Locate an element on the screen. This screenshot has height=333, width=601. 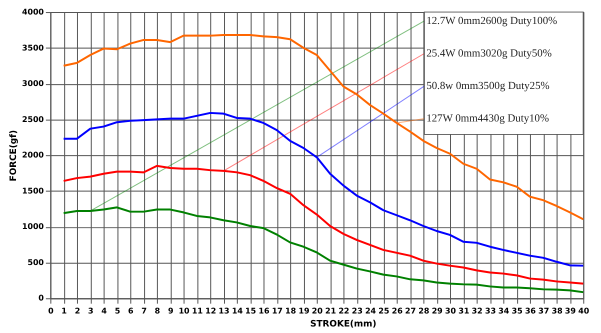
x-tick-label: 16 is located at coordinates (264, 311).